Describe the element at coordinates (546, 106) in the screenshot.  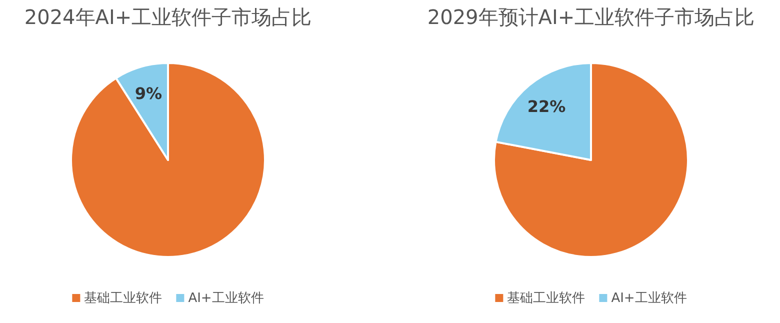
I see `data-label: 22%` at that location.